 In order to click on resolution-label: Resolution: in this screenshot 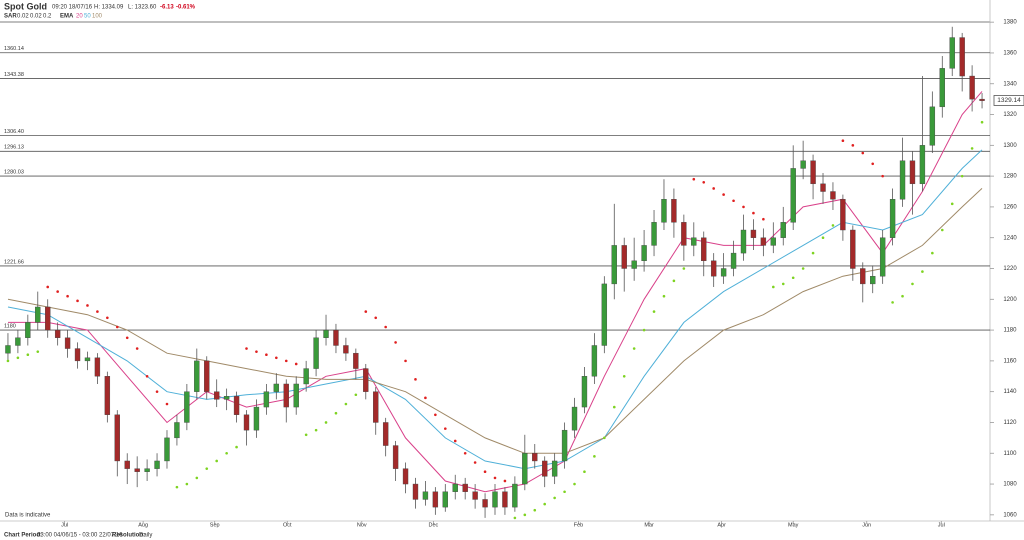, I will do `click(128, 536)`.